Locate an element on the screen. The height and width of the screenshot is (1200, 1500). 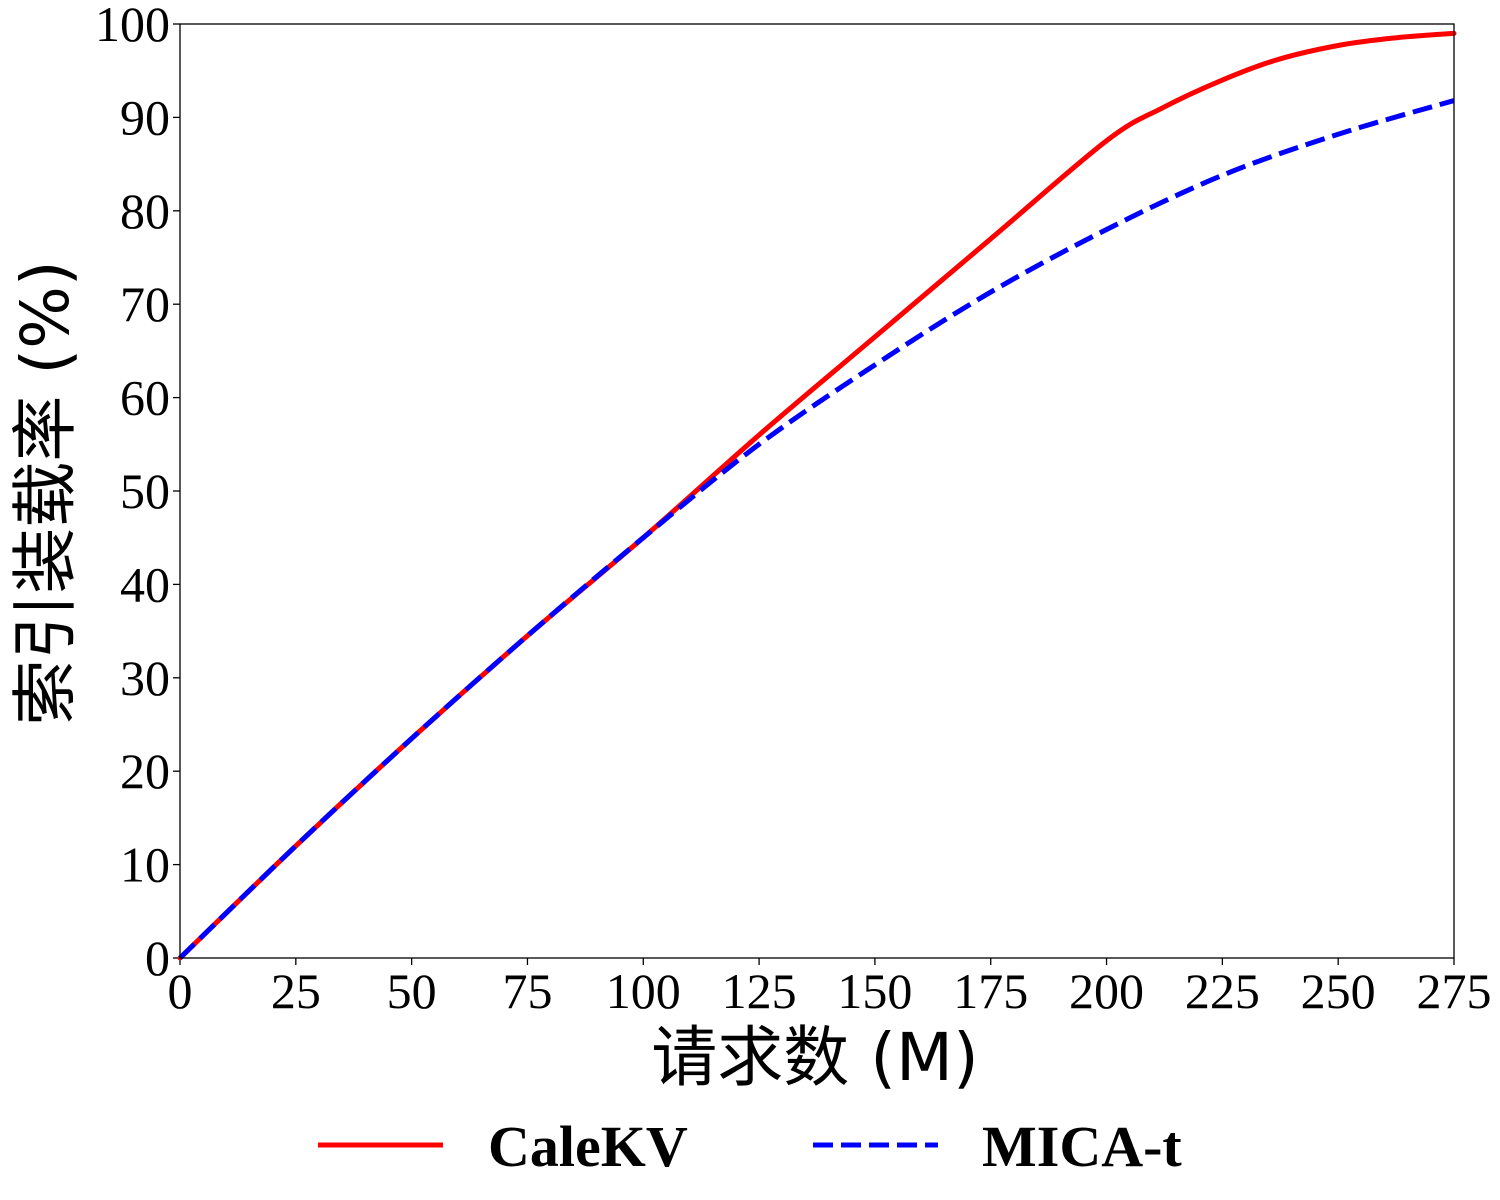
y-tick-label: 20 is located at coordinates (145, 771).